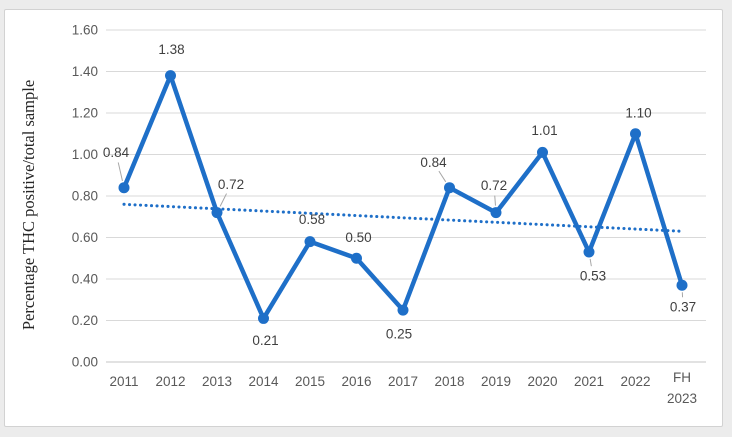  I want to click on data-label: 0.21, so click(265, 340).